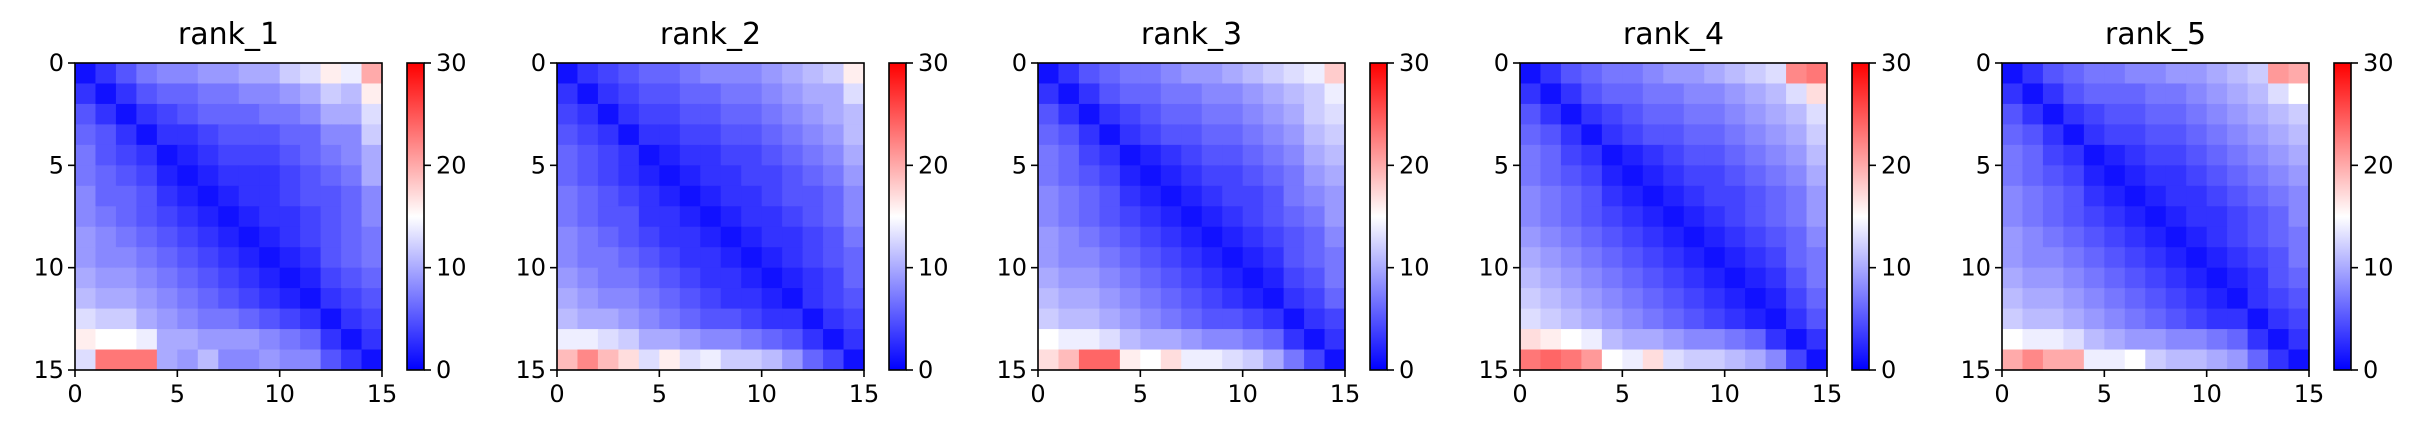  I want to click on x-tick-label: 10, so click(279, 394).